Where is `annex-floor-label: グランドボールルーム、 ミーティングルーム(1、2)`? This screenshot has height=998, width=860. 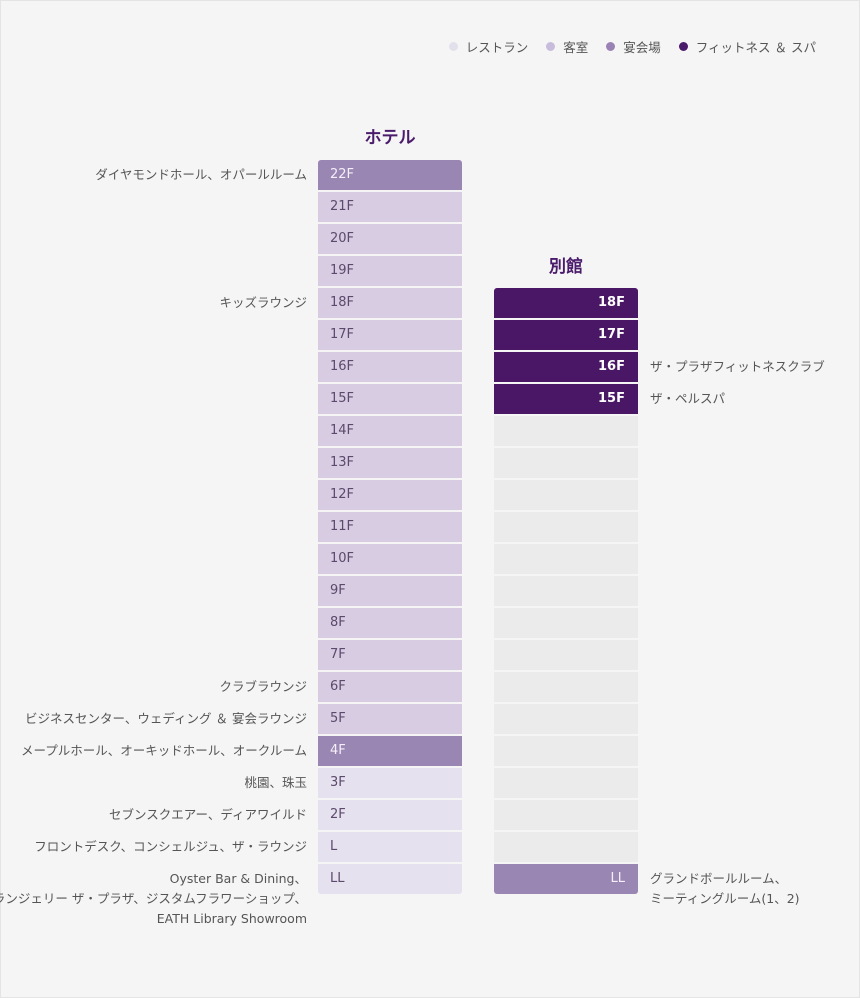 annex-floor-label: グランドボールルーム、 ミーティングルーム(1、2) is located at coordinates (725, 889).